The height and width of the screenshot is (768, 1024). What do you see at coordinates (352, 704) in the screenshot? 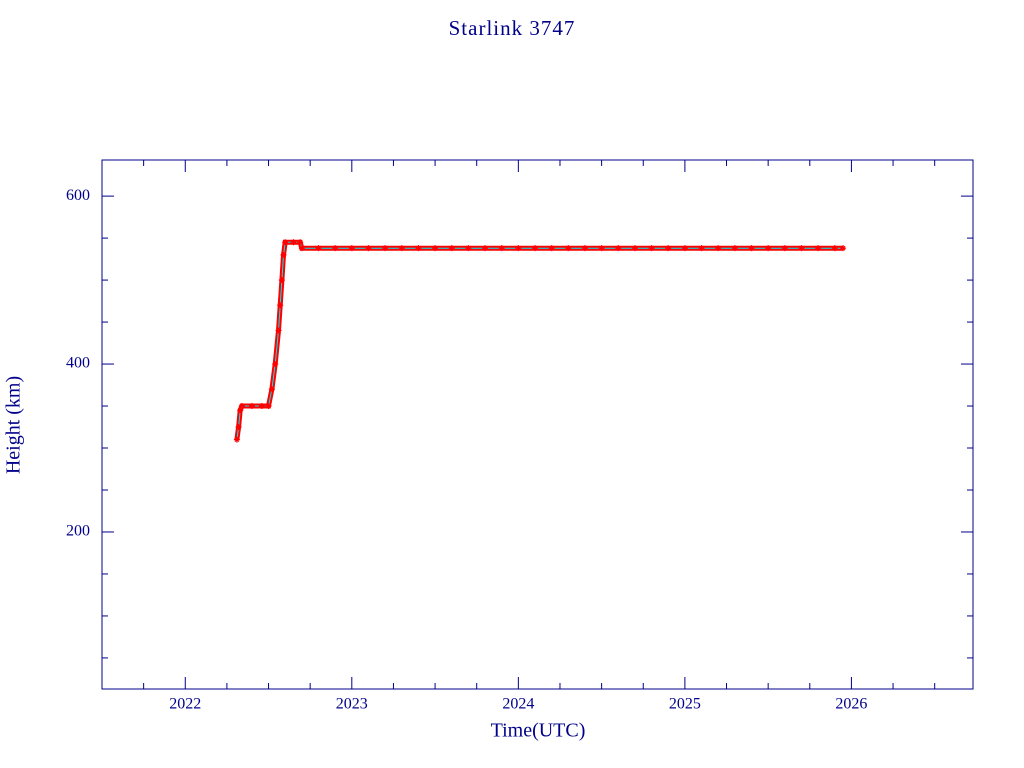
I see `x-tick-label: 2023` at bounding box center [352, 704].